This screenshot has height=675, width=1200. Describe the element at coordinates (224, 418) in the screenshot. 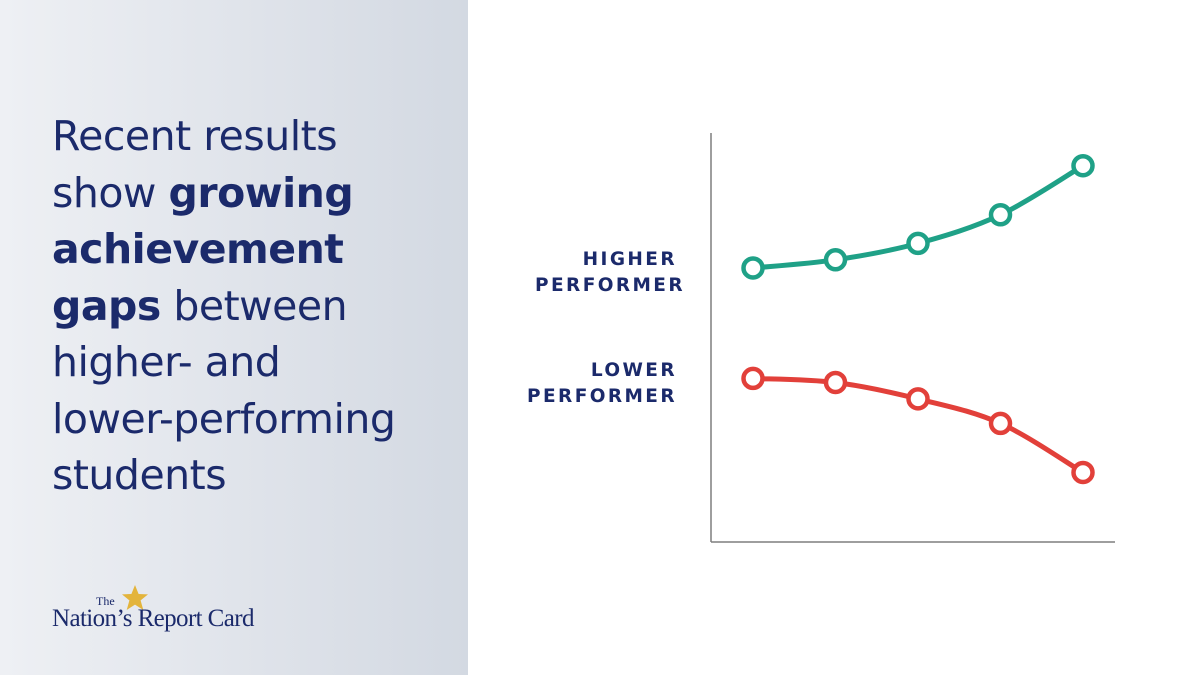

I see `headline-line-6: lower-performing` at that location.